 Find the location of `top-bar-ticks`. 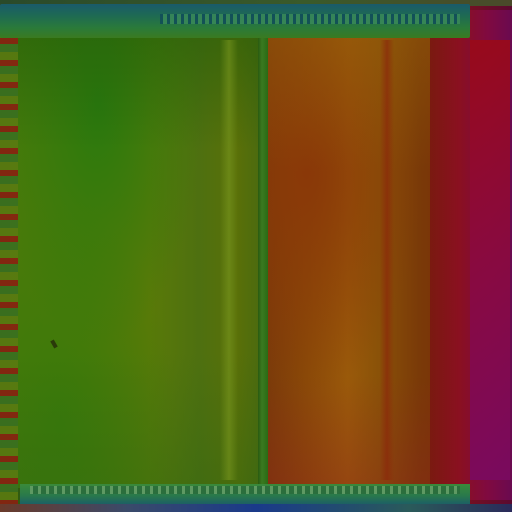

top-bar-ticks is located at coordinates (310, 19).